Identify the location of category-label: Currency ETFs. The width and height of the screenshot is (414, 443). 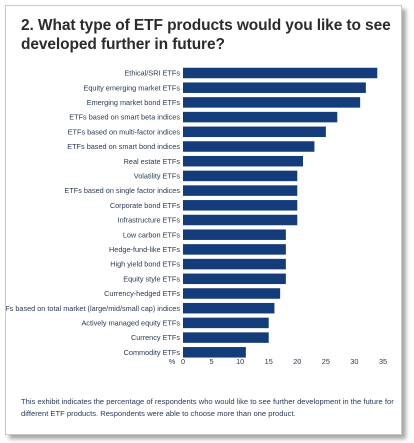
(155, 337).